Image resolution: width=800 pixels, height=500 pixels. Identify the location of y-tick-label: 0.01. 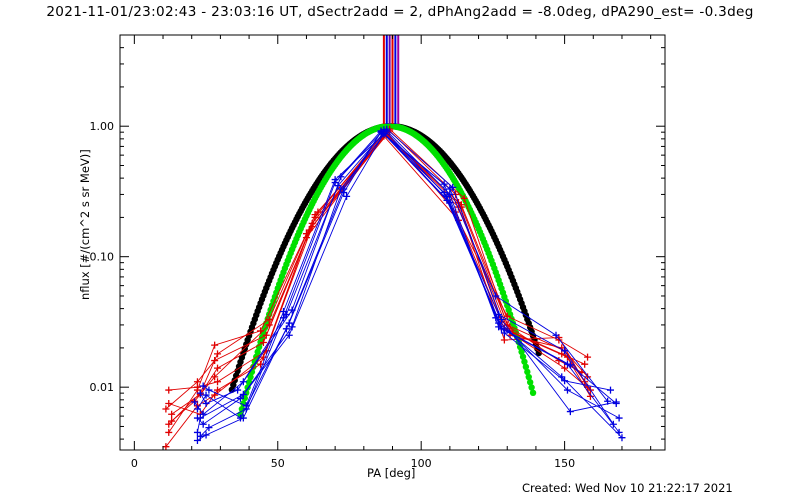
(102, 387).